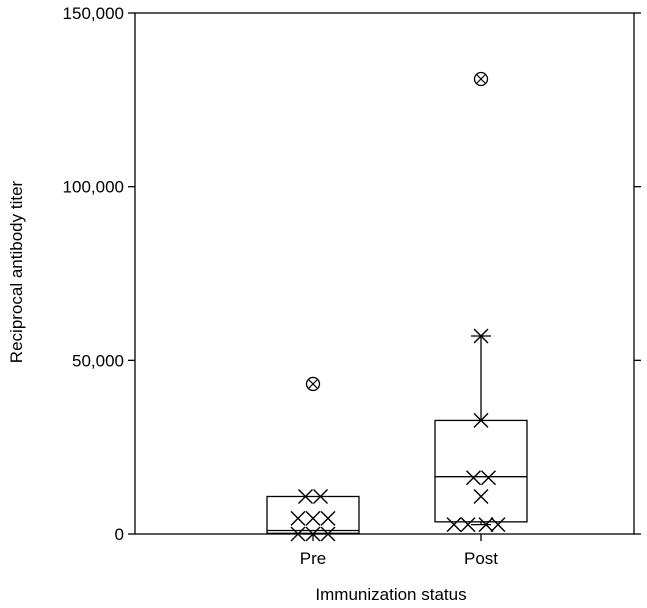 The width and height of the screenshot is (647, 608). I want to click on y-tick-label: 50,000, so click(98, 360).